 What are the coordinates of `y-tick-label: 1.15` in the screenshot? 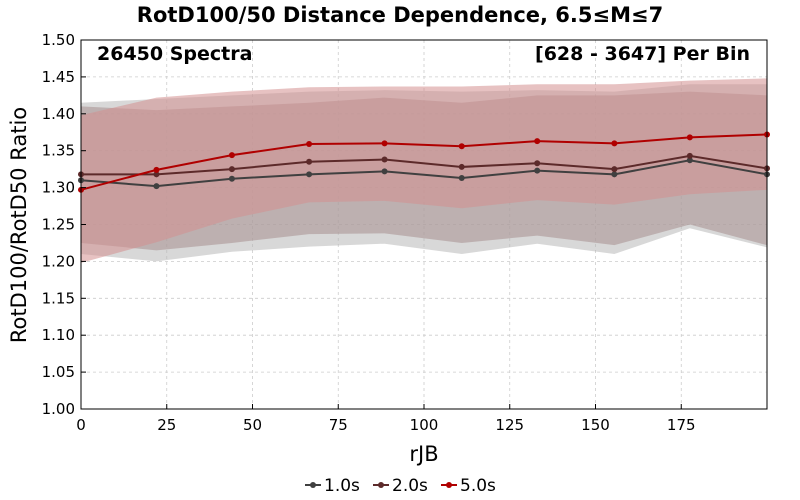 It's located at (58, 298).